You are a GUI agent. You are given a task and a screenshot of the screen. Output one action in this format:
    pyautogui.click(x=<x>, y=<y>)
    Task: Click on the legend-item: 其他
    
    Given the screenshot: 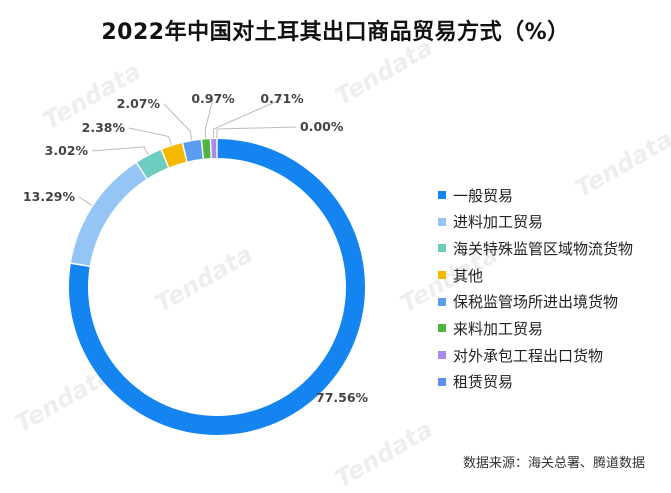 What is the action you would take?
    pyautogui.click(x=553, y=275)
    